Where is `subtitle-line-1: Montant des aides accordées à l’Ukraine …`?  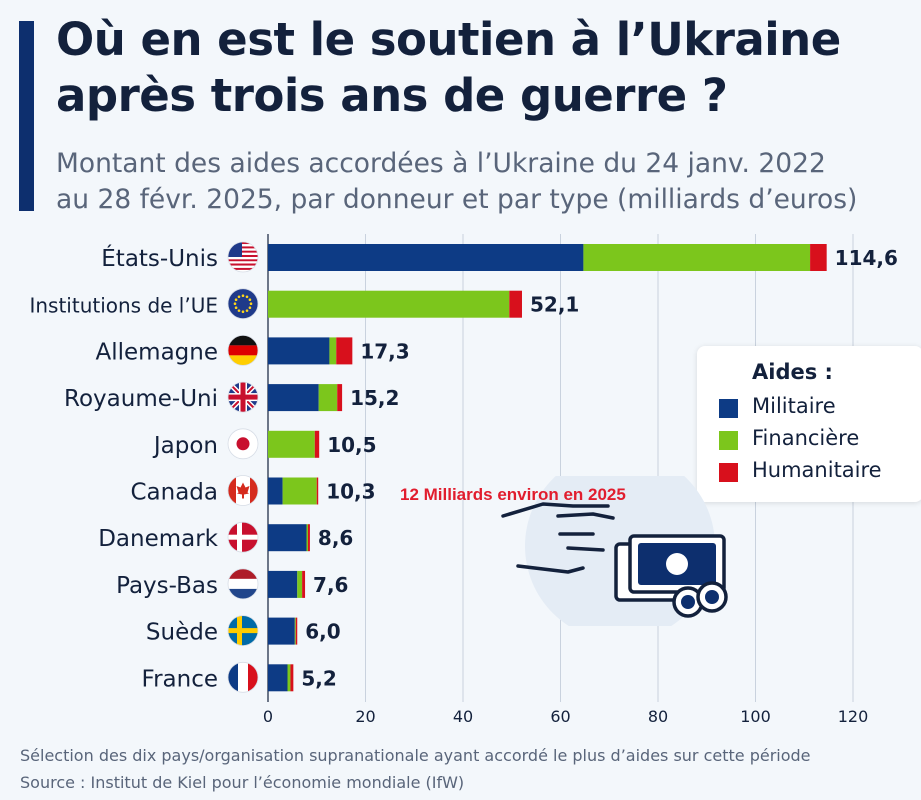
subtitle-line-1: Montant des aides accordées à l’Ukraine … is located at coordinates (441, 163).